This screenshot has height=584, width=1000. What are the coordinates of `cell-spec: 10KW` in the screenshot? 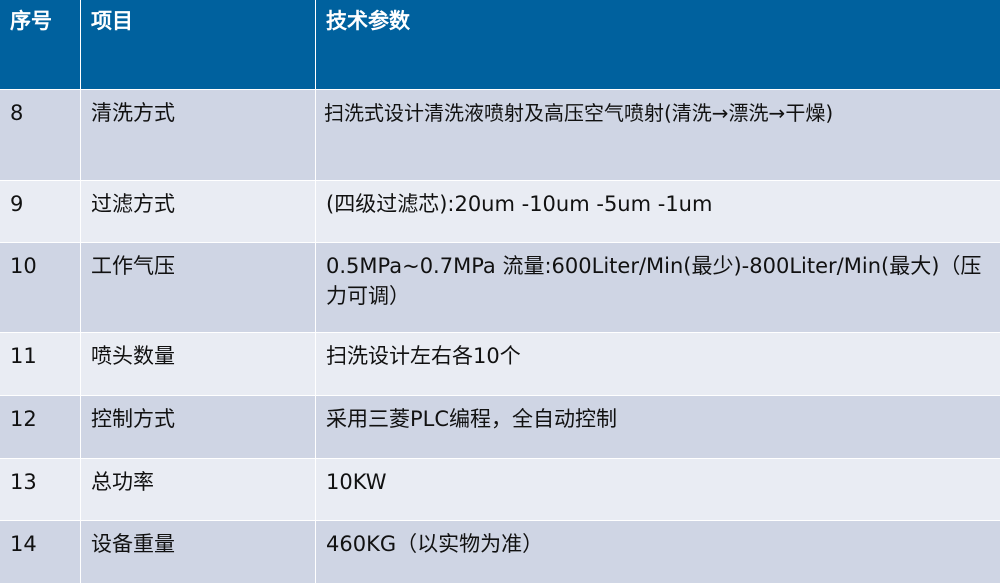 It's located at (658, 489).